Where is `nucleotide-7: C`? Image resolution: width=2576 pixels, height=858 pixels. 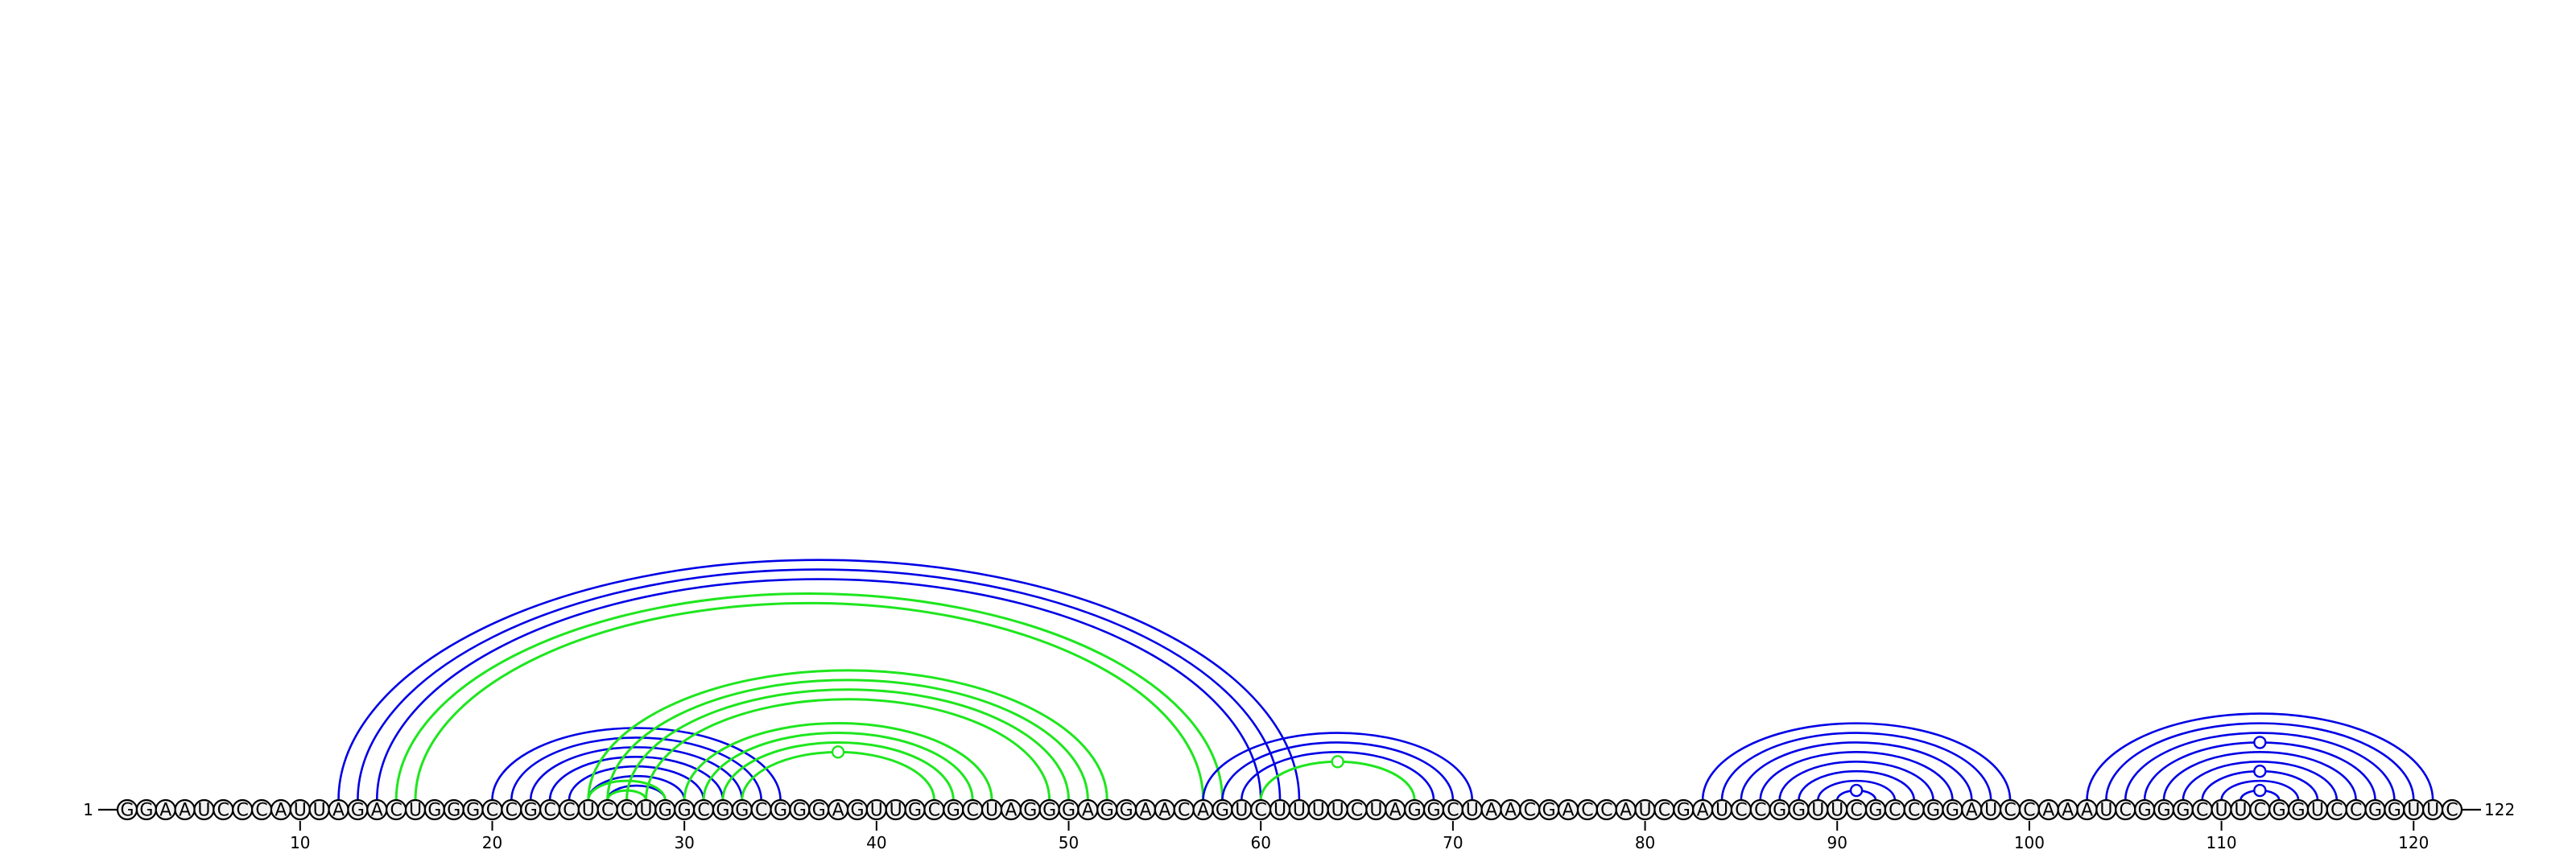 nucleotide-7: C is located at coordinates (243, 809).